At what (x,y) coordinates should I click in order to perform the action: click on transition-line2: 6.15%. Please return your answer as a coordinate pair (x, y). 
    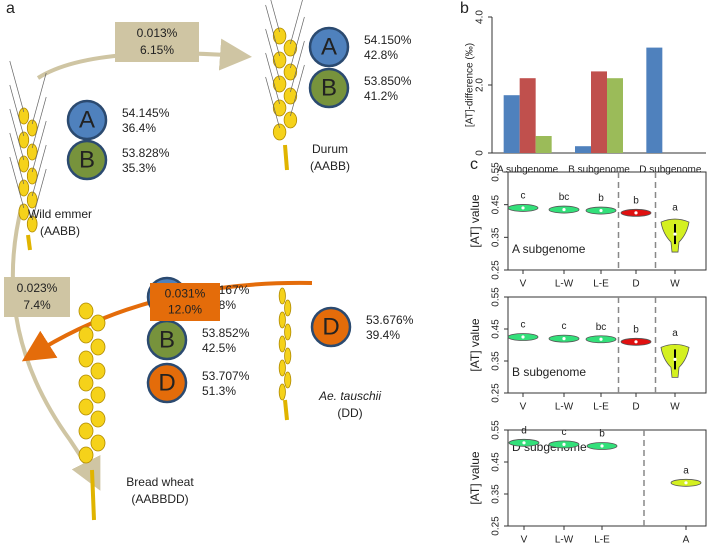
    Looking at the image, I should click on (157, 50).